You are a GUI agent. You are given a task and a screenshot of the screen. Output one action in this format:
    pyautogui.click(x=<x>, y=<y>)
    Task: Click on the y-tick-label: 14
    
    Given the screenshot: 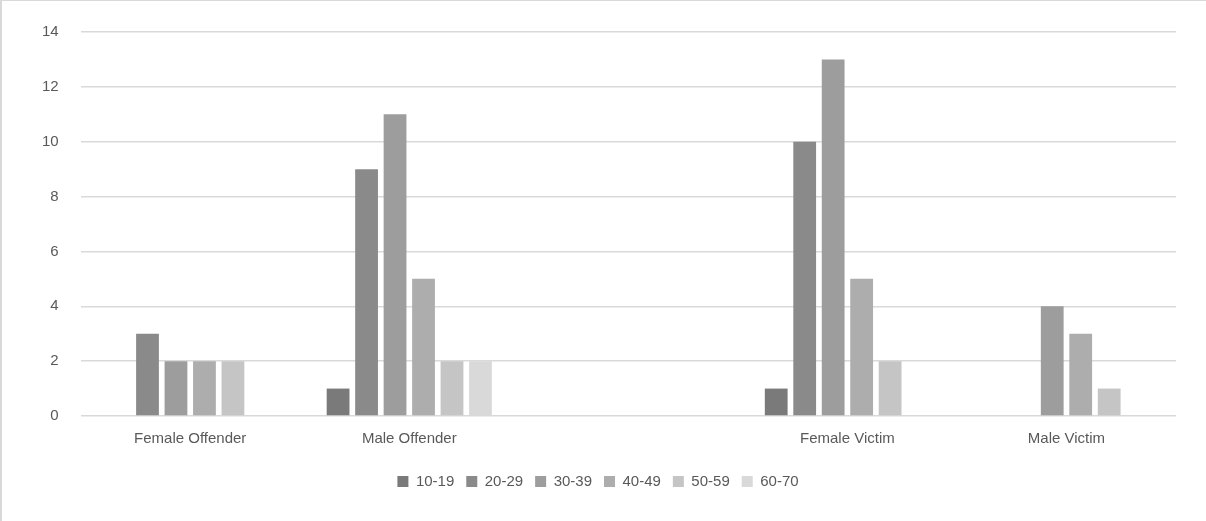 What is the action you would take?
    pyautogui.click(x=50, y=31)
    